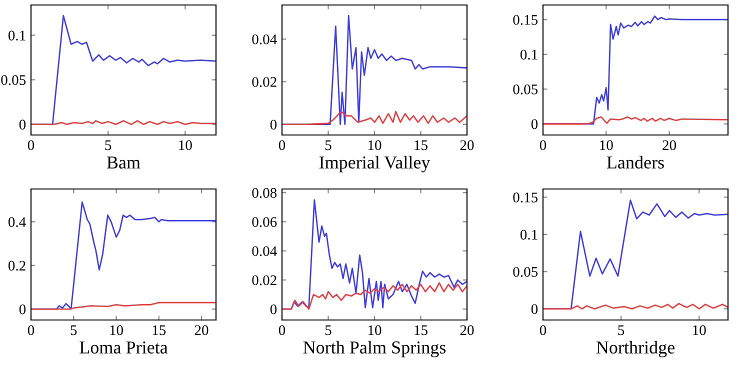 The width and height of the screenshot is (737, 366). What do you see at coordinates (374, 164) in the screenshot?
I see `x-axis-title: Imperial Valley` at bounding box center [374, 164].